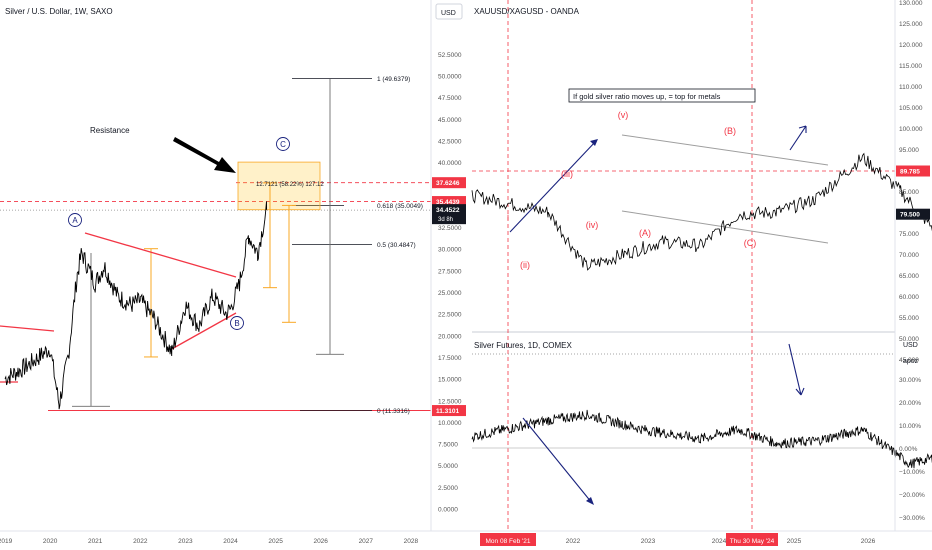 Image resolution: width=932 pixels, height=550 pixels. Describe the element at coordinates (909, 276) in the screenshot. I see `ratio-y-tick-label: 65.000` at that location.